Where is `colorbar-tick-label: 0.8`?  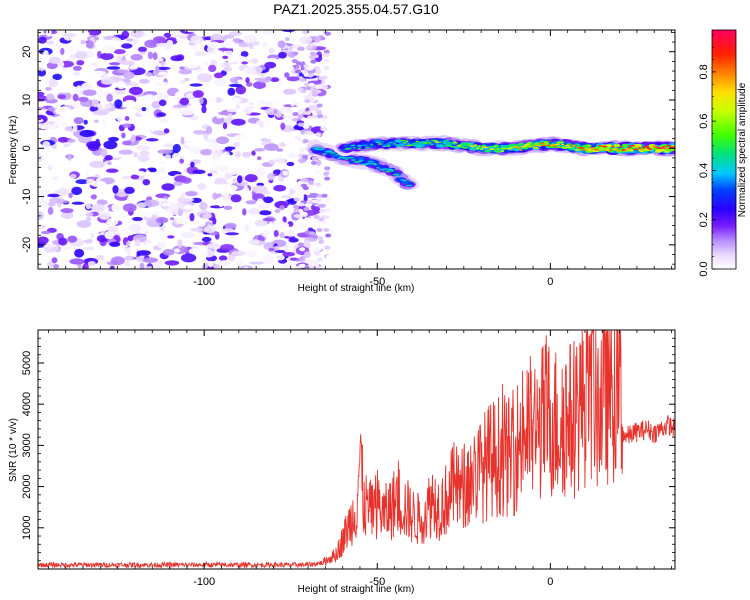
colorbar-tick-label: 0.8 is located at coordinates (704, 71).